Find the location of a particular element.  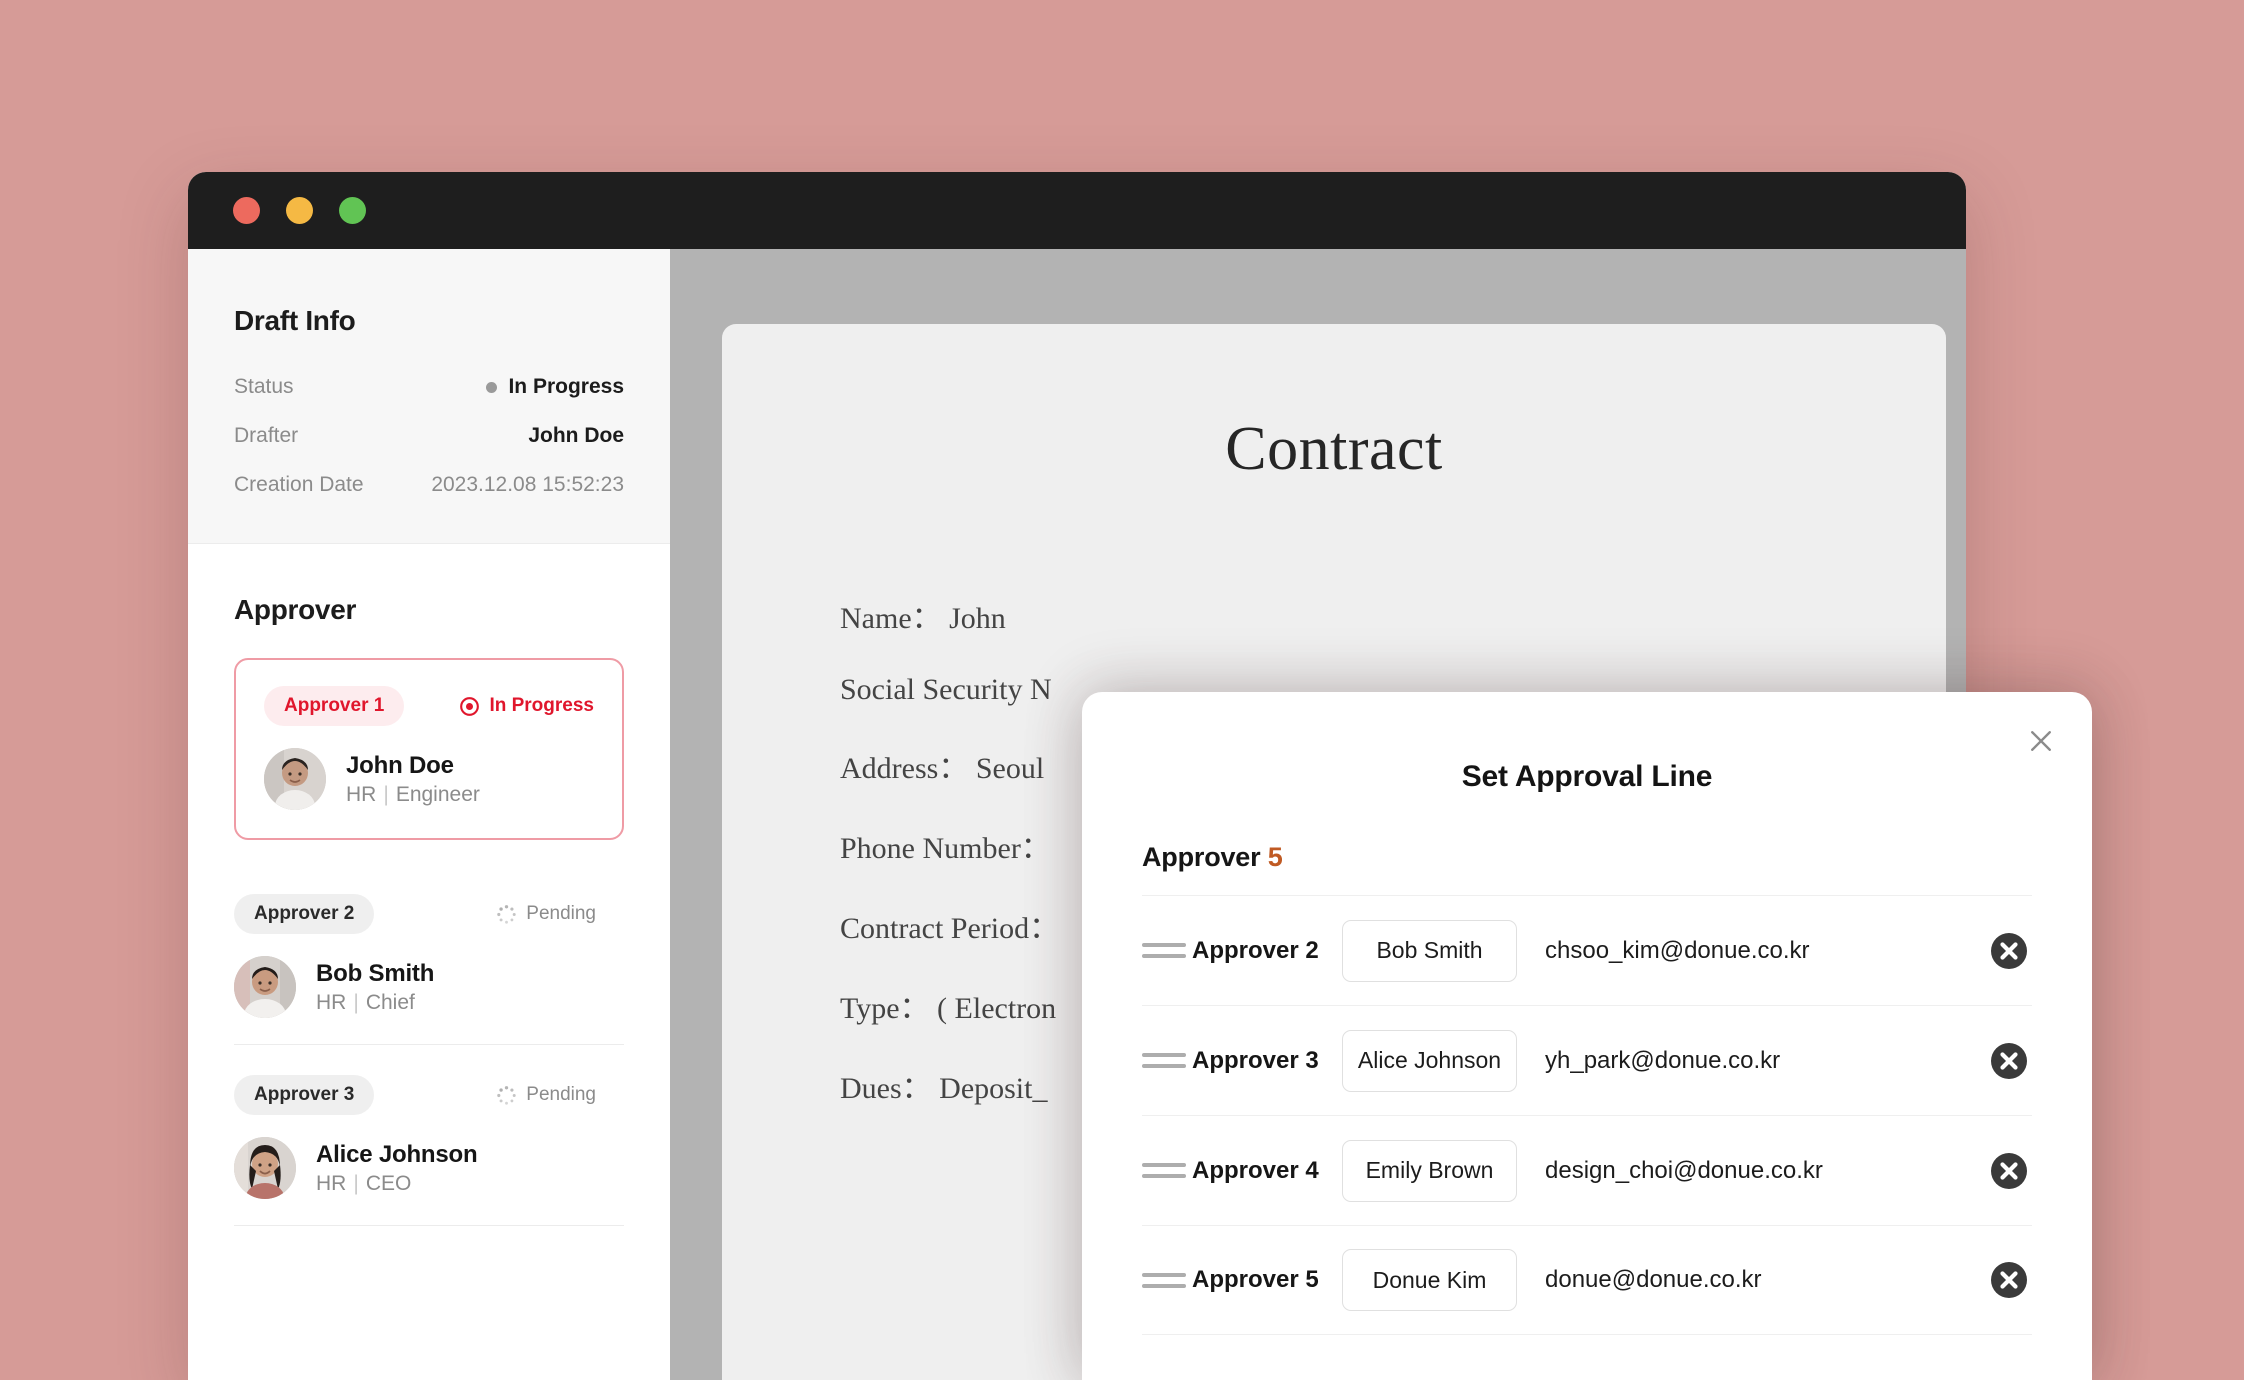

approver-card-1-meta: HR | Engineer is located at coordinates (413, 795).